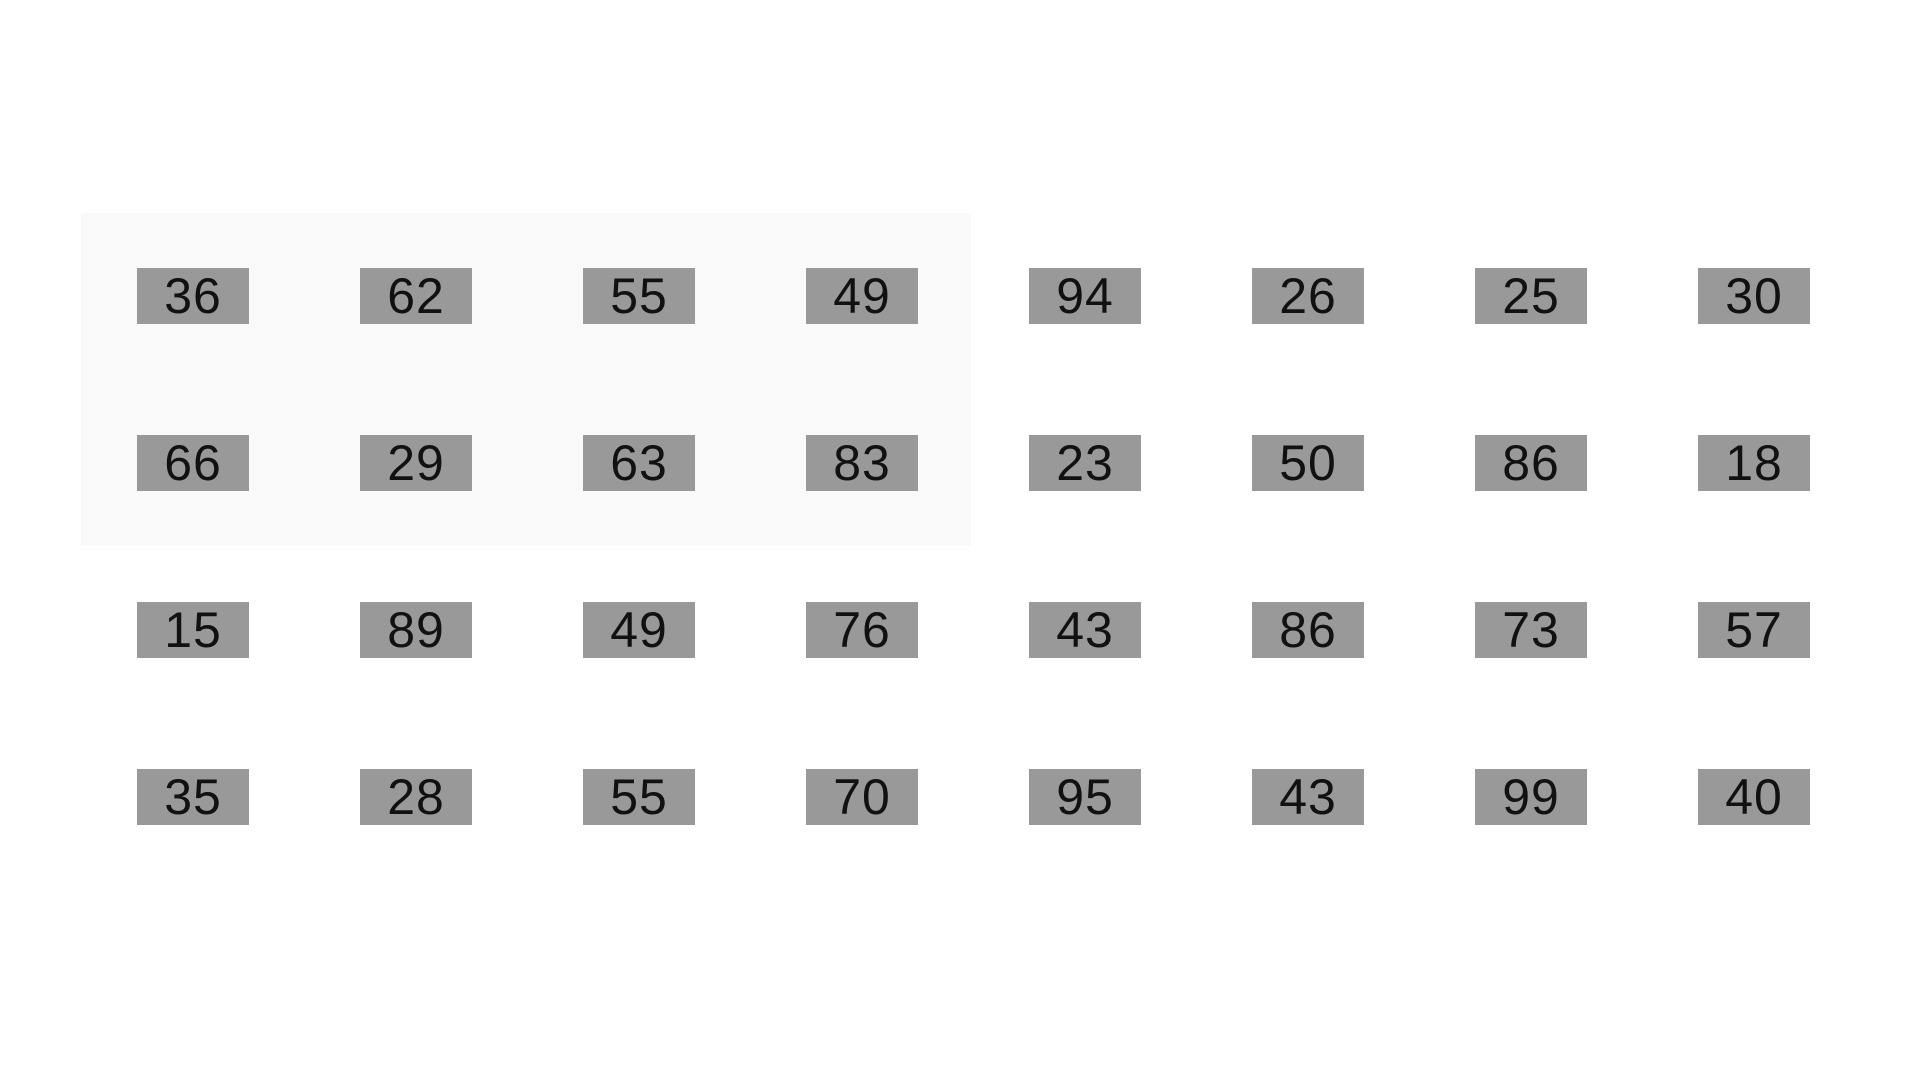 The height and width of the screenshot is (1080, 1920). Describe the element at coordinates (1531, 296) in the screenshot. I see `number-tile: 25` at that location.